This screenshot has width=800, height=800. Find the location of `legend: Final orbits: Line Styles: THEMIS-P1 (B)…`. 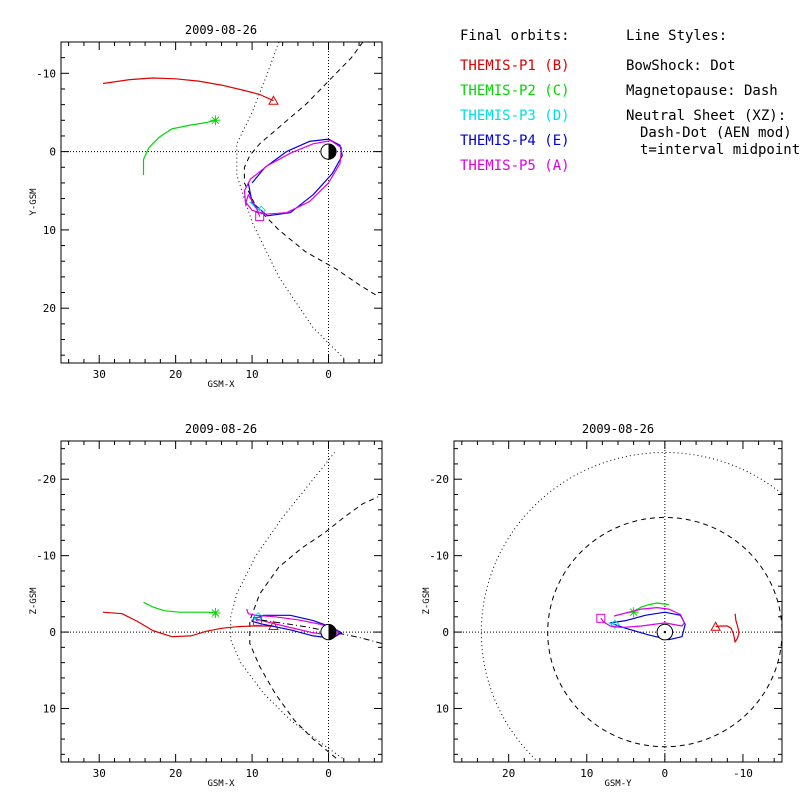

legend: Final orbits: Line Styles: THEMIS-P1 (B)… is located at coordinates (630, 101).